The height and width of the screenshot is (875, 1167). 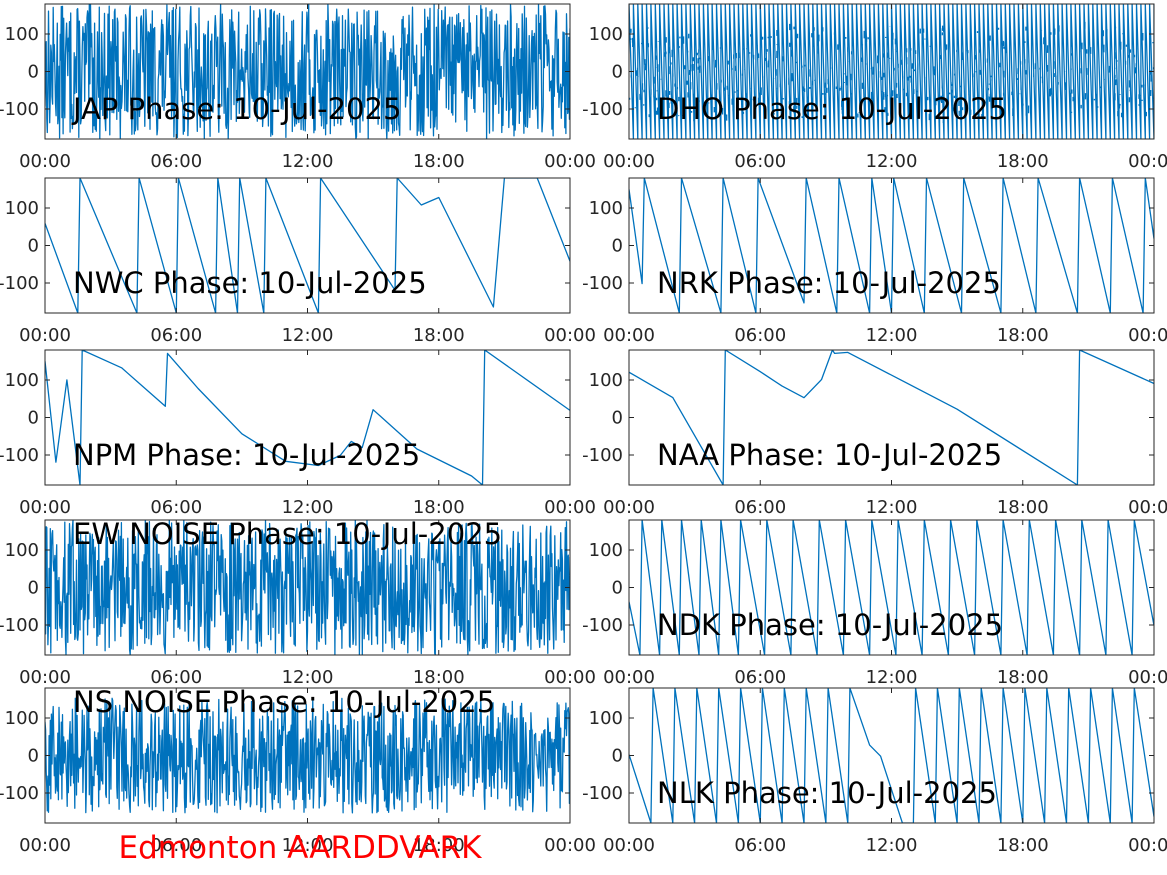 I want to click on series-line-nlk, so click(x=891, y=755).